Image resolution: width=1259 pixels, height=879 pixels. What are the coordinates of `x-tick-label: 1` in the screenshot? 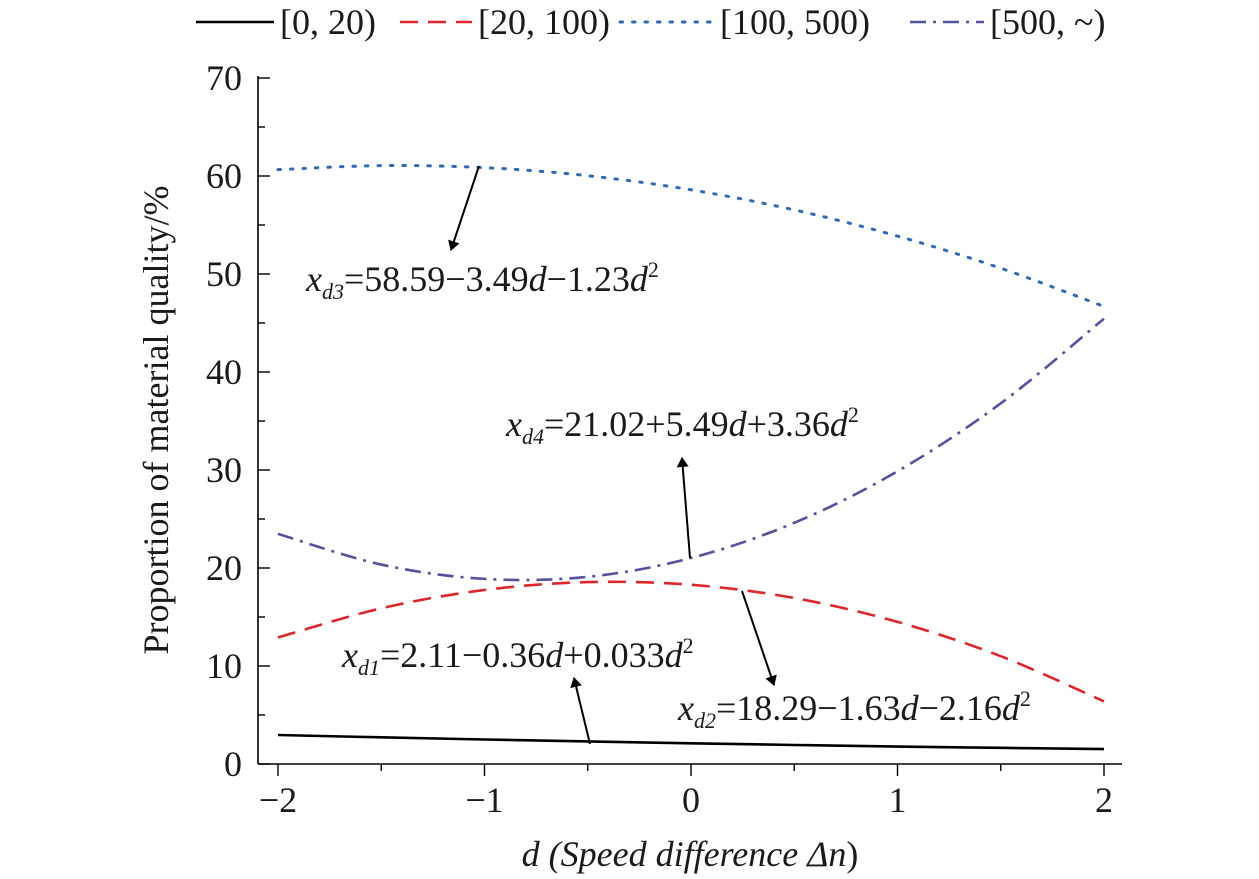 It's located at (898, 800).